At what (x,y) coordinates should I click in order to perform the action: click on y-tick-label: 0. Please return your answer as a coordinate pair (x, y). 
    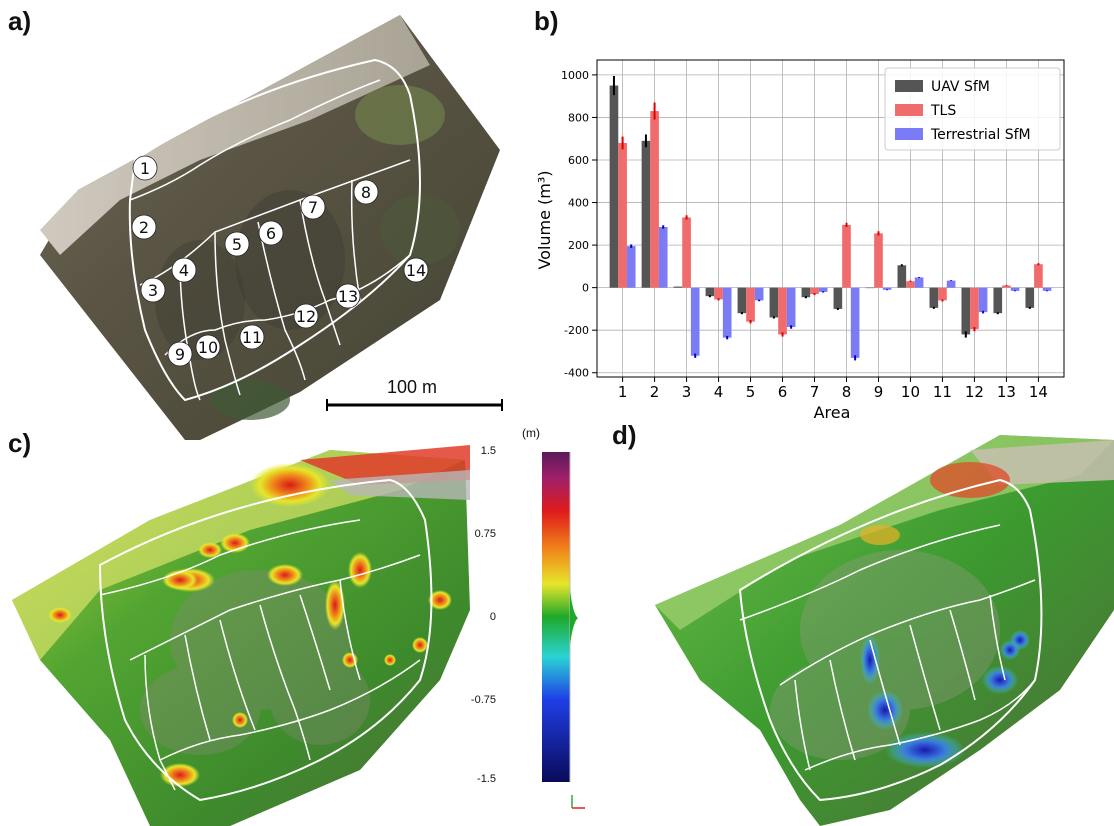
    Looking at the image, I should click on (585, 288).